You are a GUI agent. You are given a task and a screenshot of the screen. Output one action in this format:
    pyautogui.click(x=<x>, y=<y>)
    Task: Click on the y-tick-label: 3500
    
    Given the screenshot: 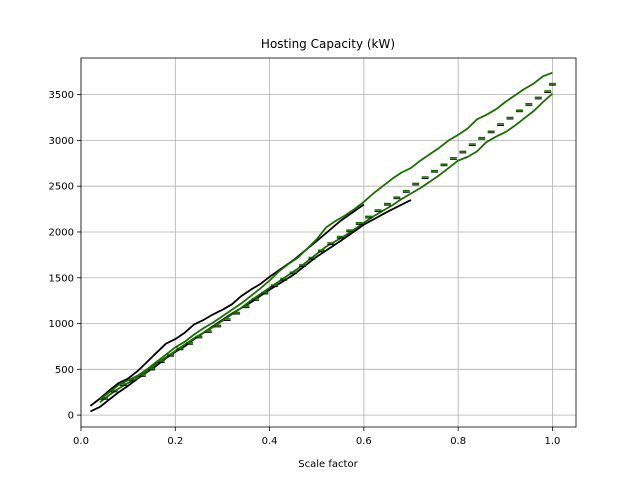 What is the action you would take?
    pyautogui.click(x=61, y=95)
    